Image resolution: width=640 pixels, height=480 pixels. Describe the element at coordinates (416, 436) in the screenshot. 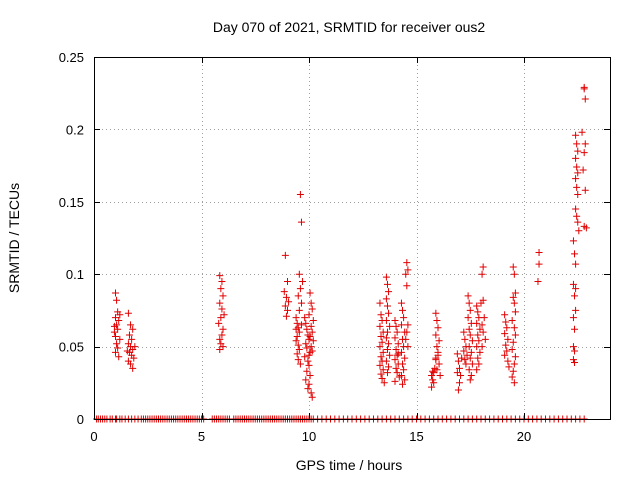

I see `x-tick-label: 15` at that location.